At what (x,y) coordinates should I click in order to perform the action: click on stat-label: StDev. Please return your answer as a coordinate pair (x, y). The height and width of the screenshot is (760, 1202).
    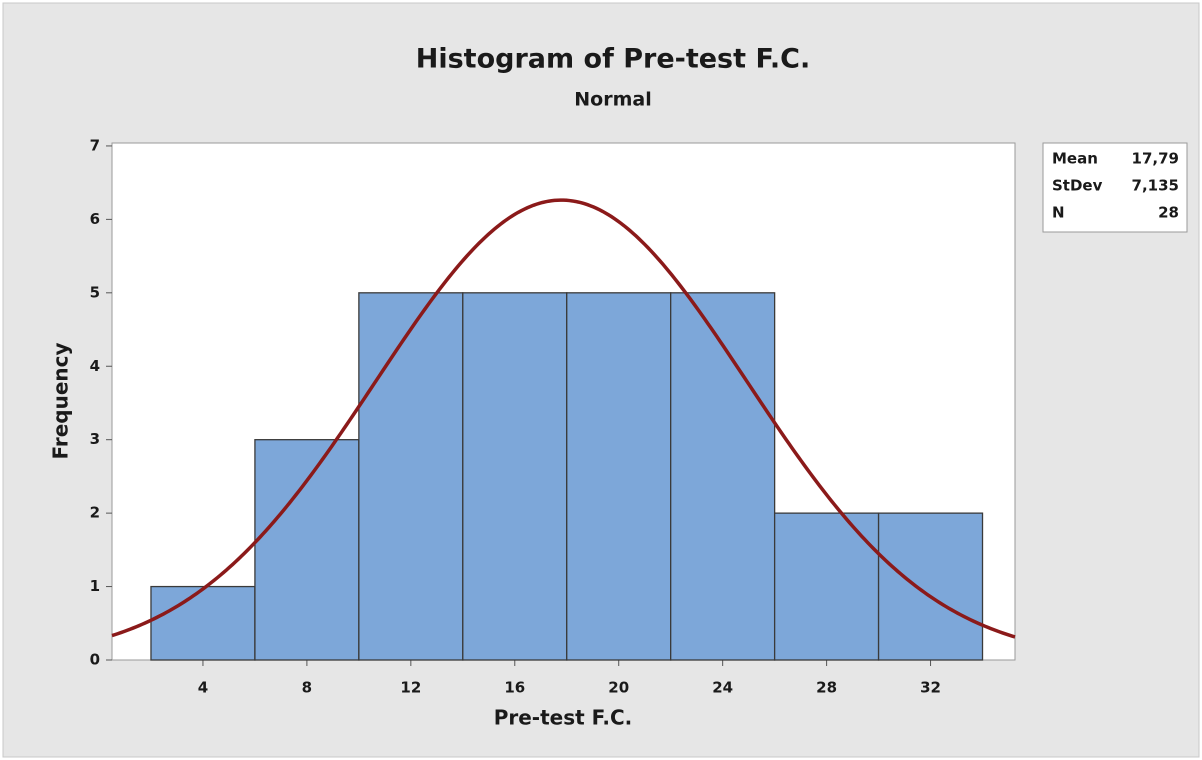
    Looking at the image, I should click on (1077, 186).